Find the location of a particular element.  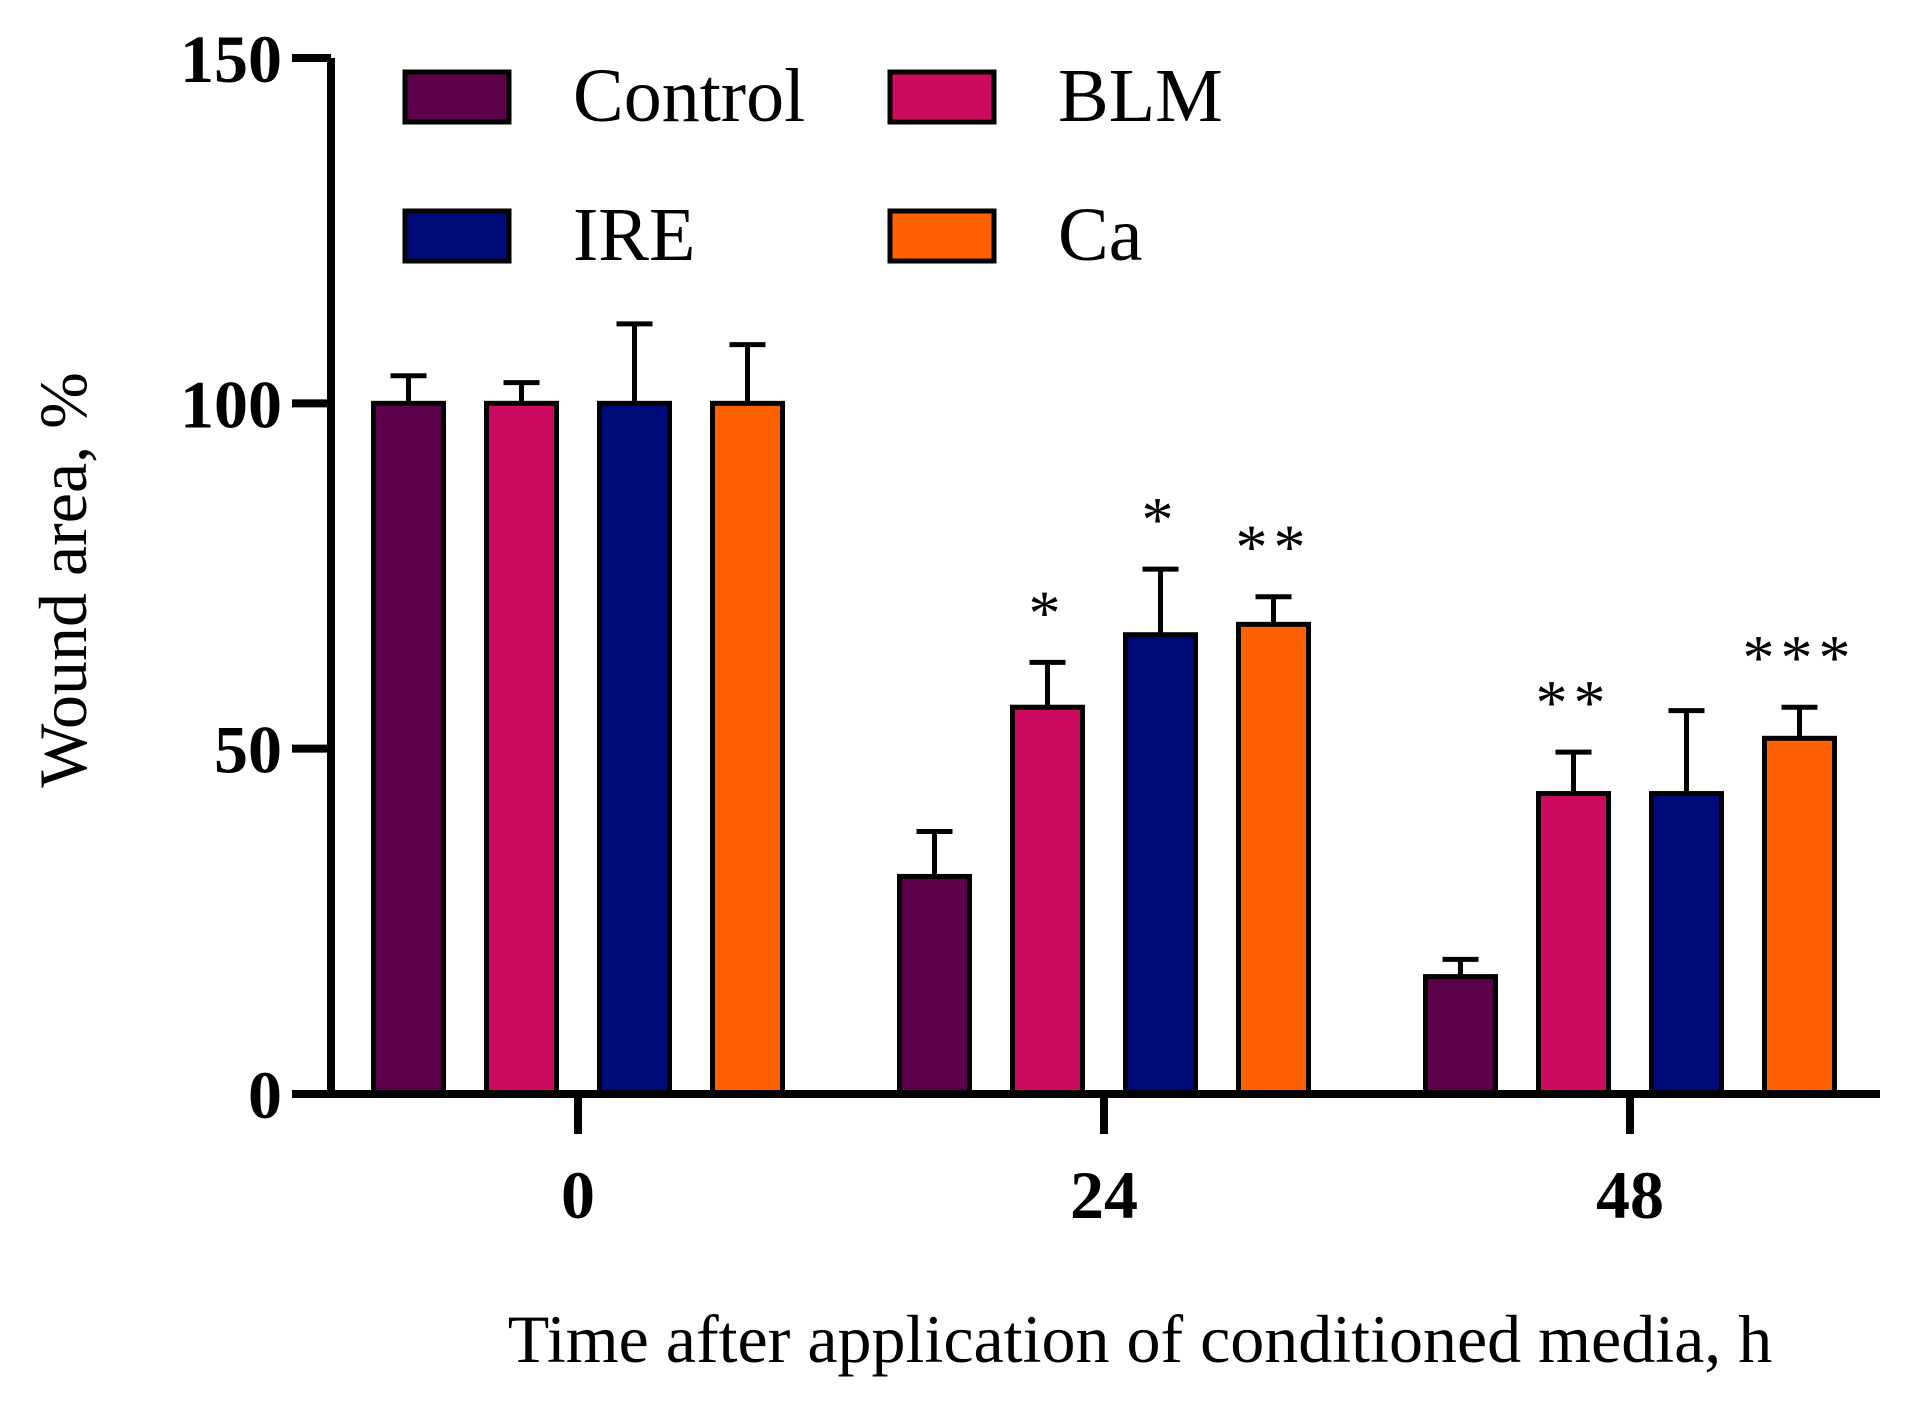

legend-swatch-control is located at coordinates (457, 97).